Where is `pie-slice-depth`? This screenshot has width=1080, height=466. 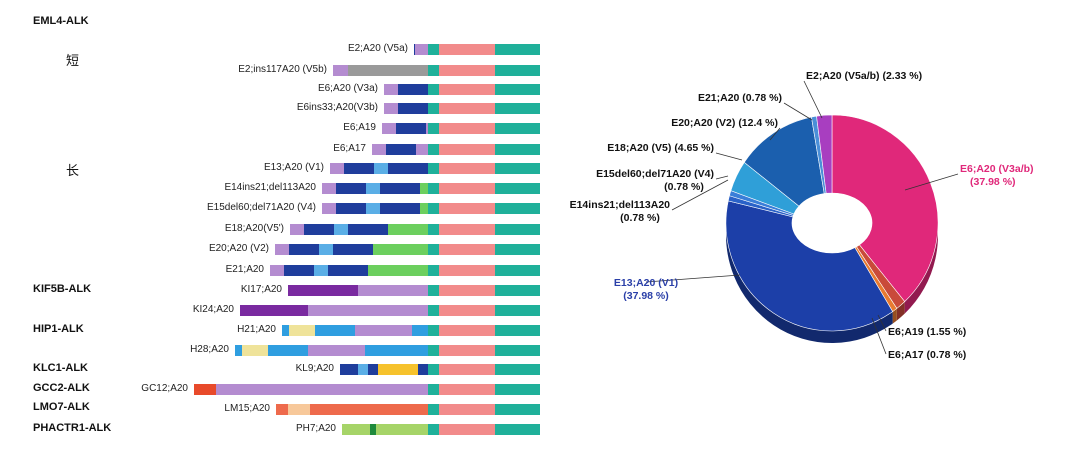 pie-slice-depth is located at coordinates (894, 316).